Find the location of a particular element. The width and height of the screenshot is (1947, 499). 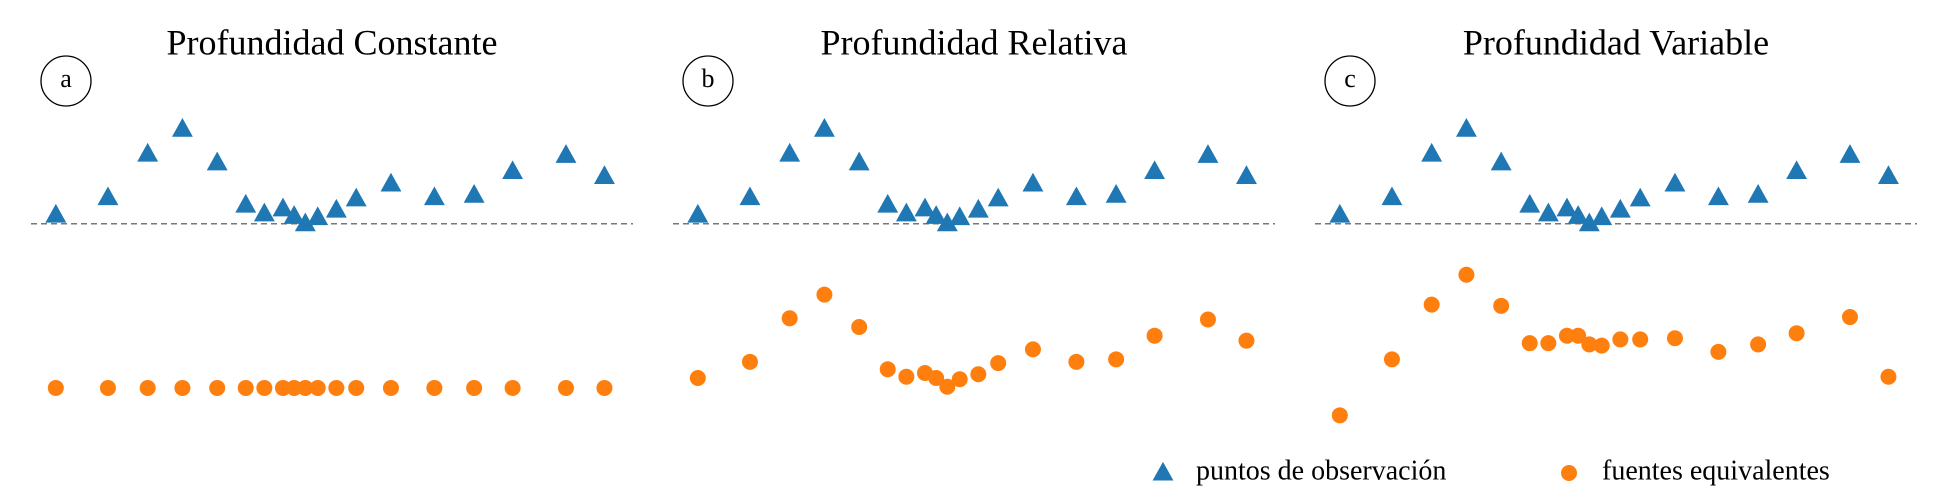

legend-text: puntos de observación is located at coordinates (1321, 470).